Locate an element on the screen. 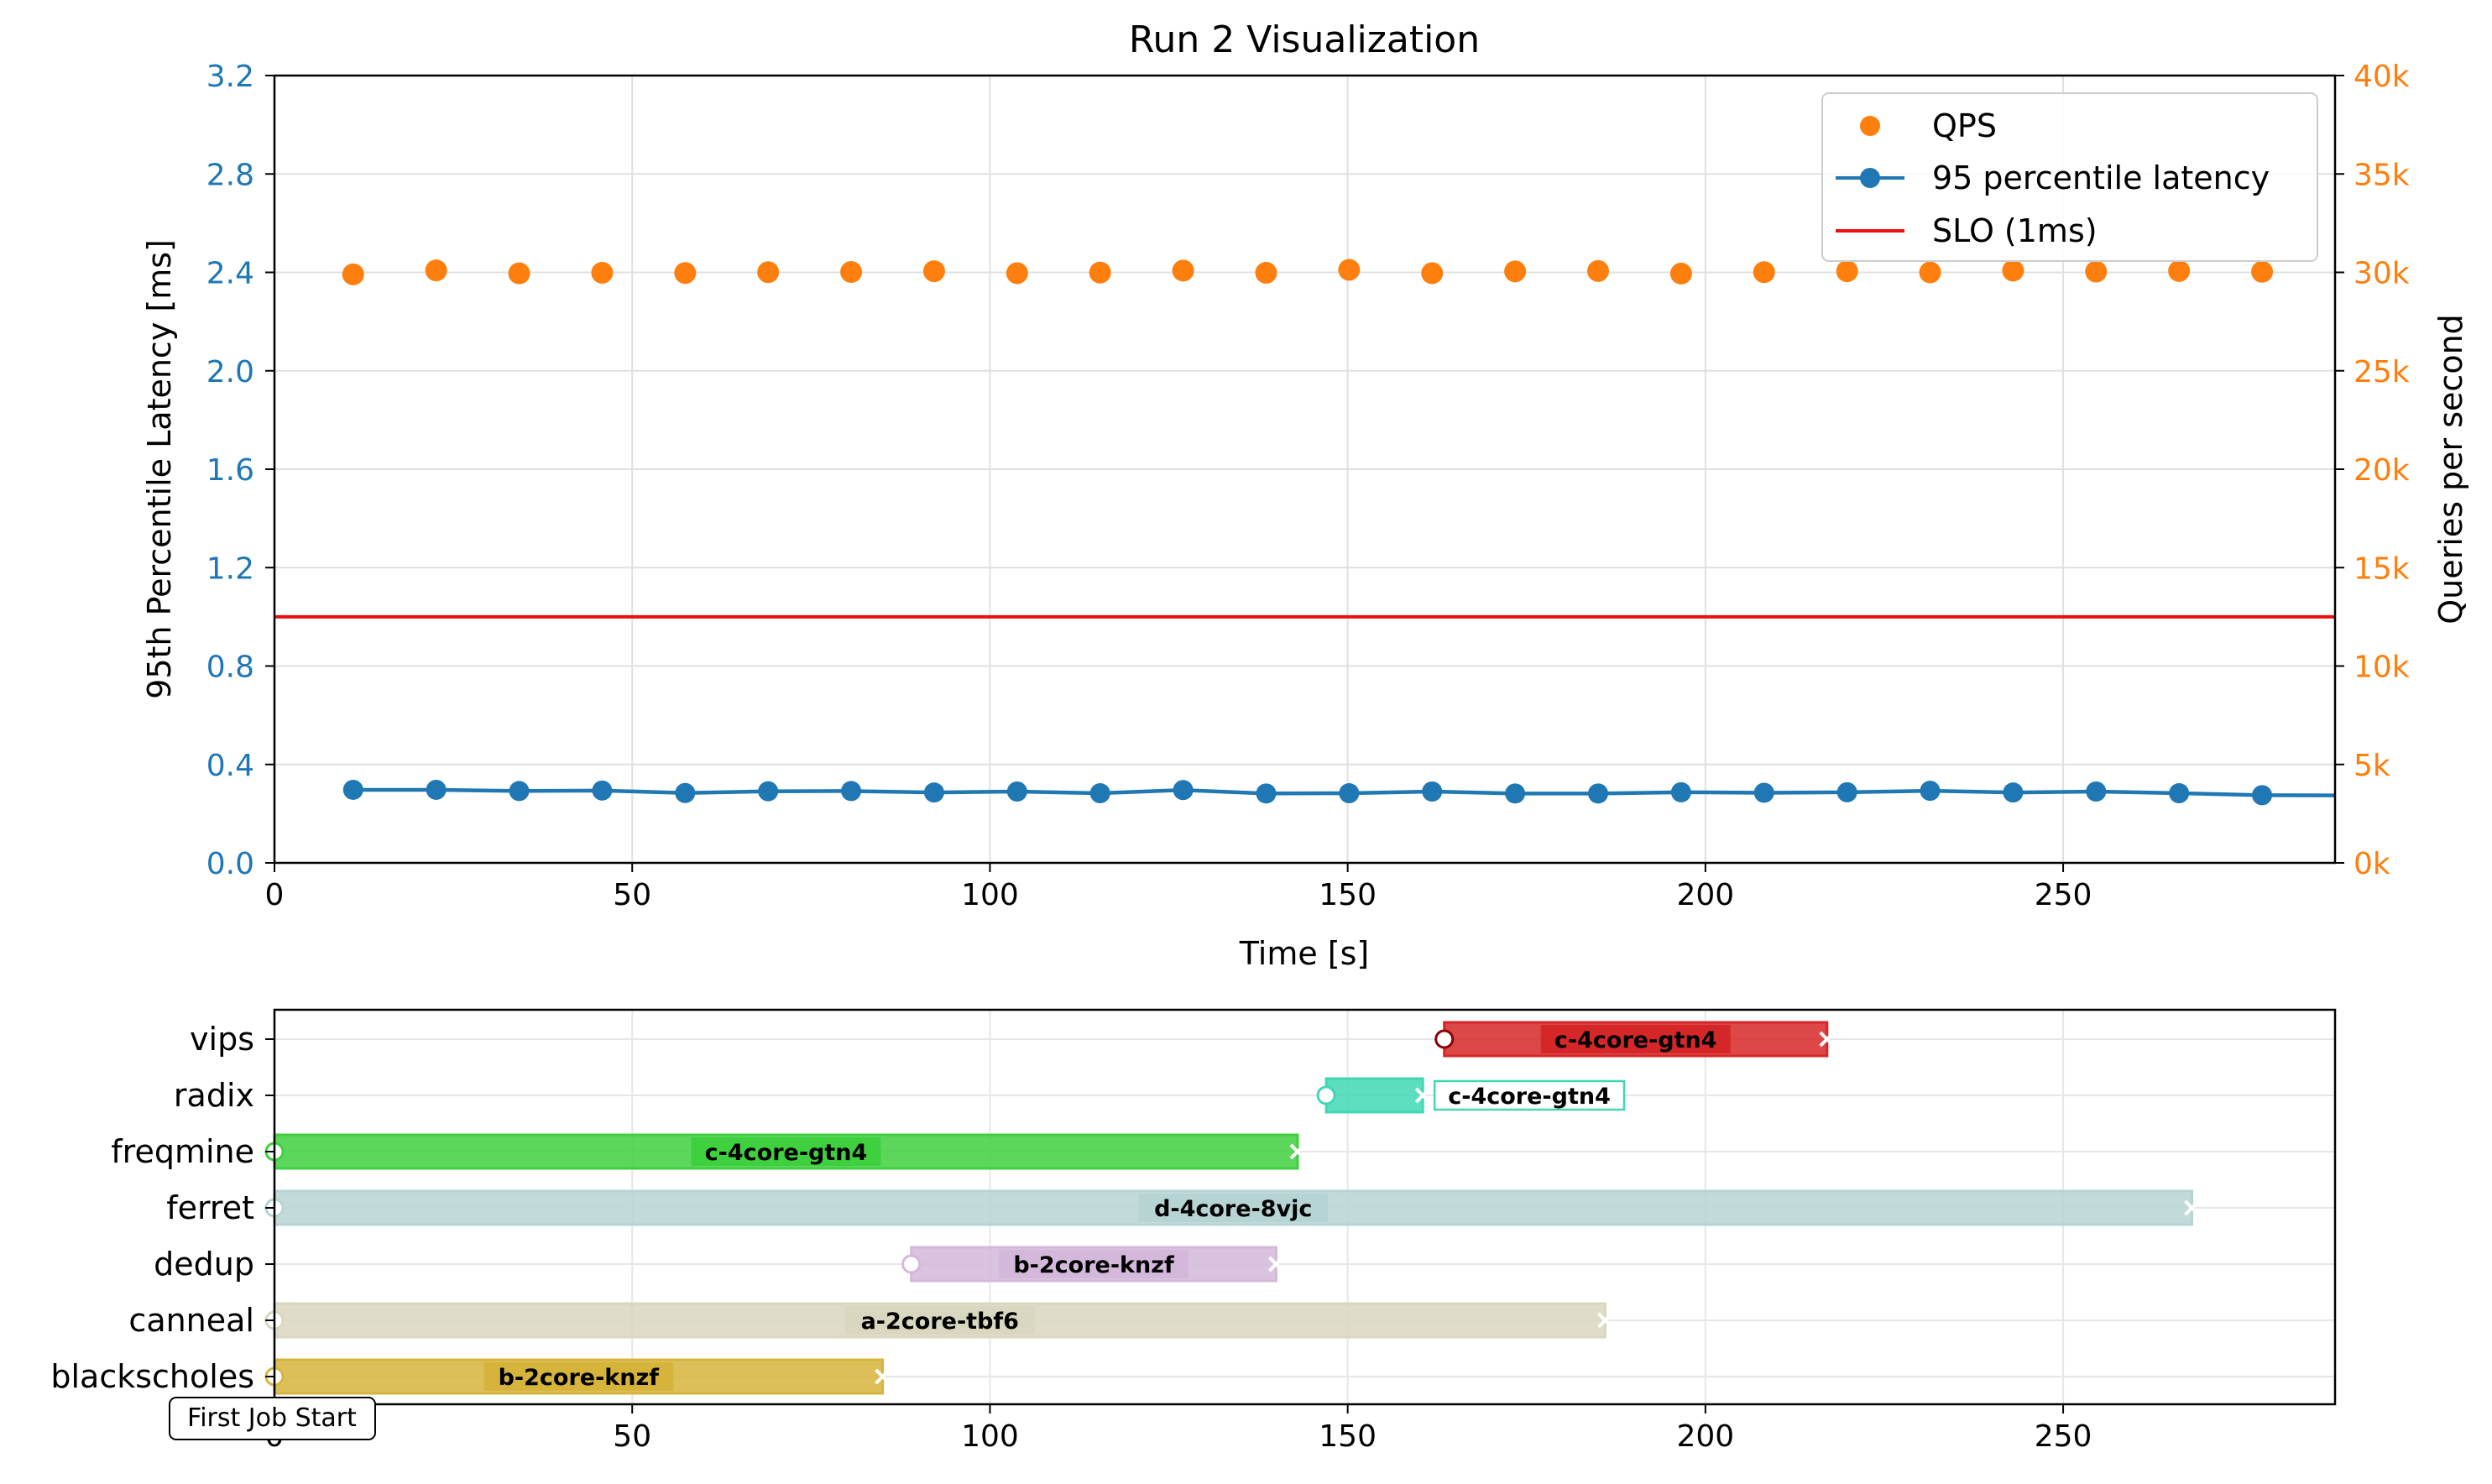  legend-latency-label: 95 percentile latency is located at coordinates (2101, 177).